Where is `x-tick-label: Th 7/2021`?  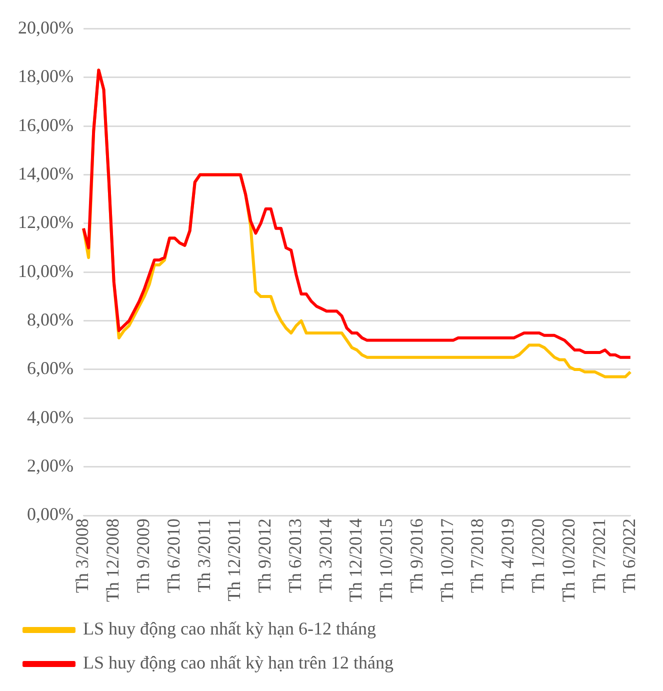
x-tick-label: Th 7/2021 is located at coordinates (598, 556).